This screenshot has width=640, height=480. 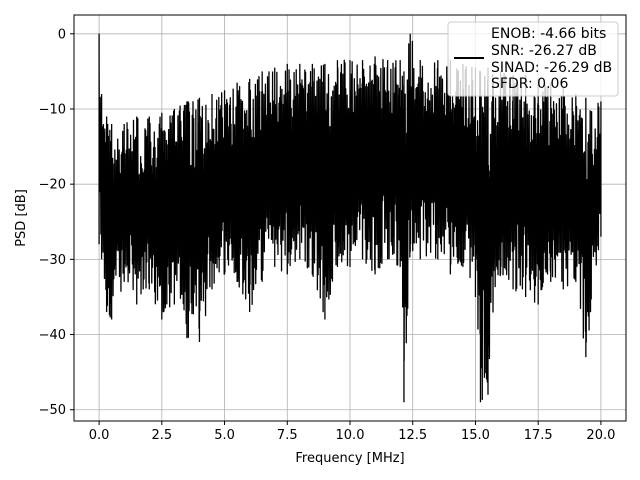 What do you see at coordinates (52, 260) in the screenshot?
I see `y-tick-label: −30` at bounding box center [52, 260].